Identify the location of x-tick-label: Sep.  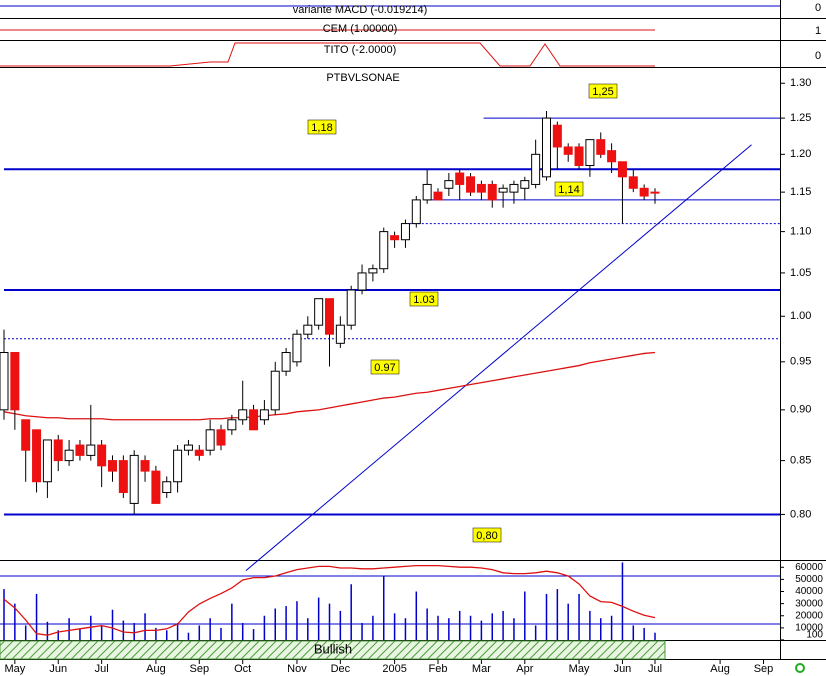
(764, 669).